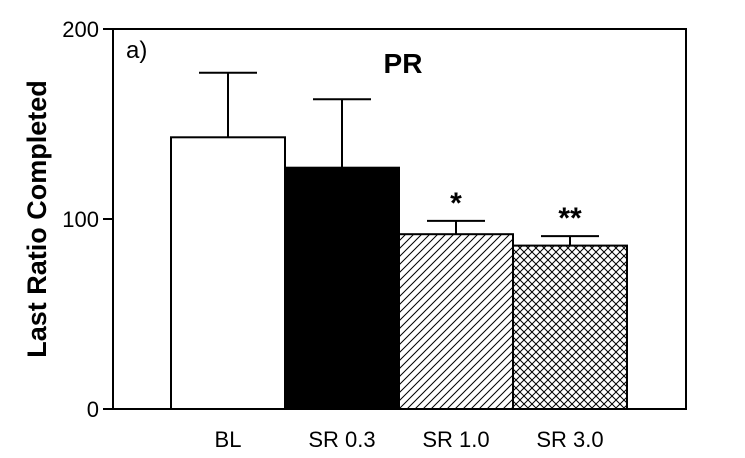  I want to click on x-tick-label: SR 1.0, so click(455, 439).